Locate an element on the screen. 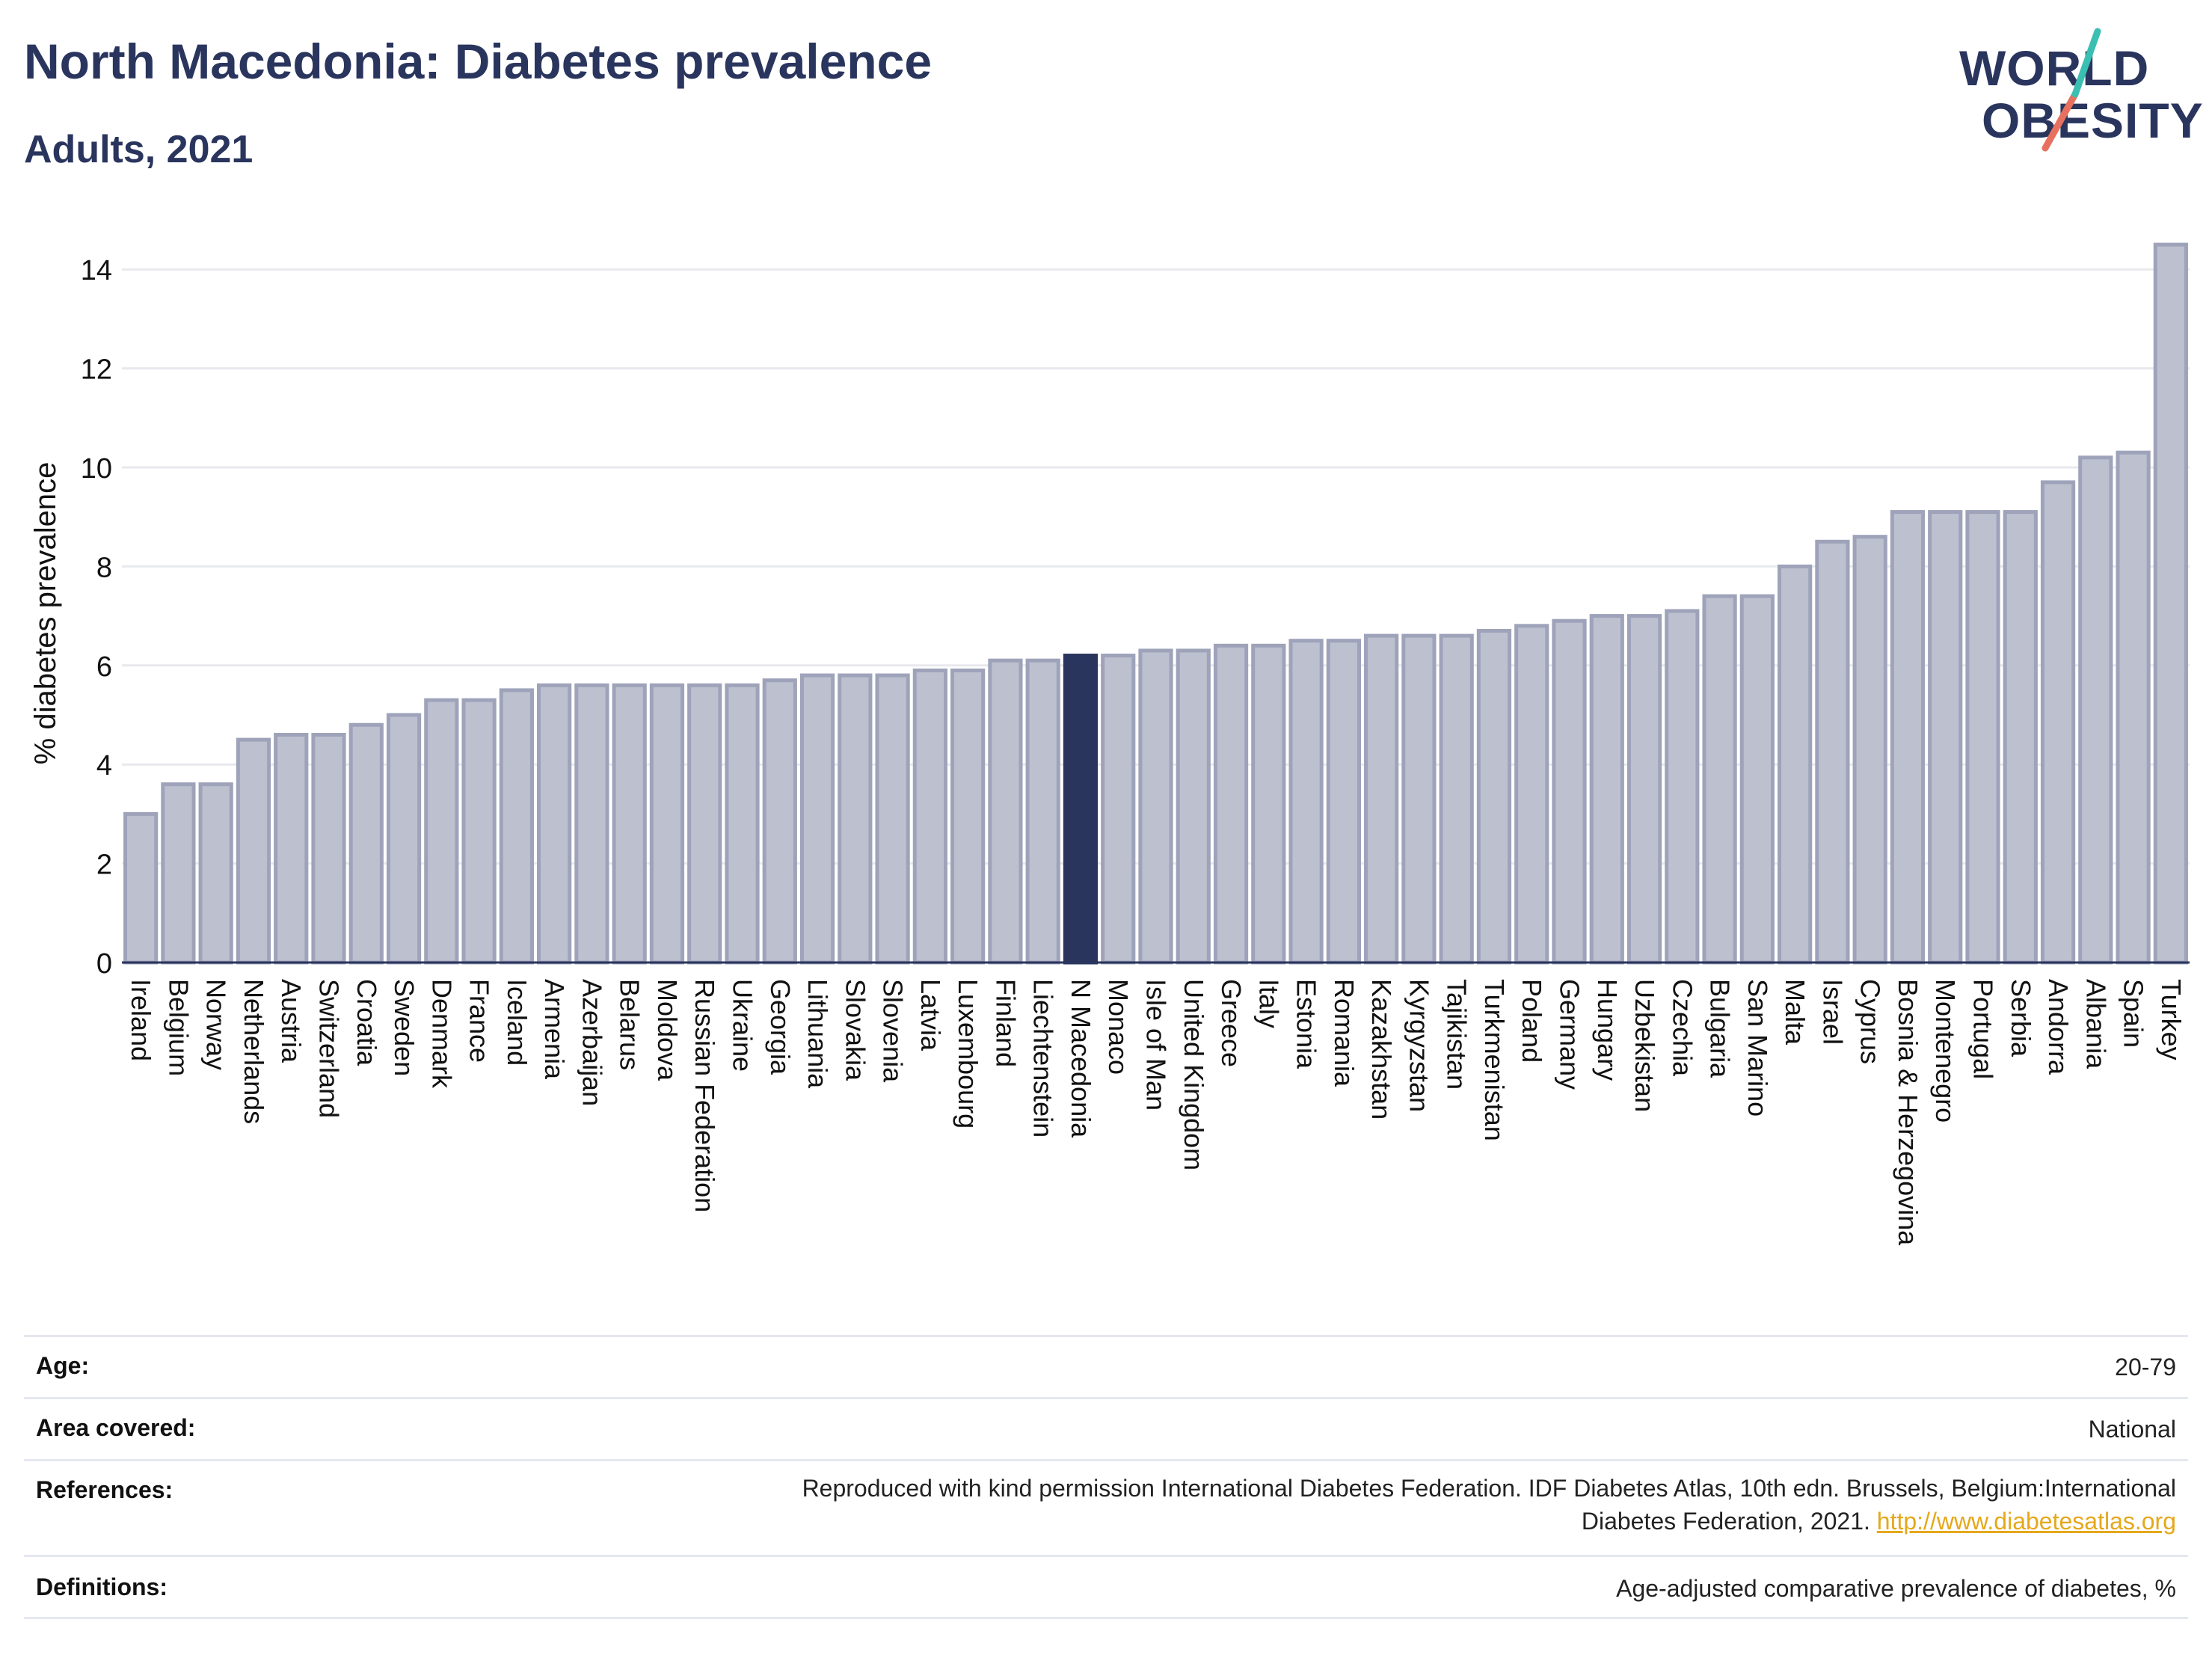 The image size is (2212, 1655). x-tick-label: Ukraine is located at coordinates (743, 1025).